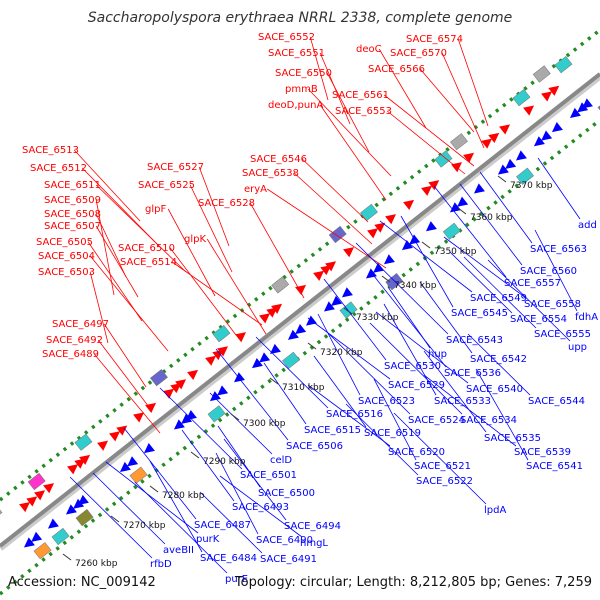  Describe the element at coordinates (455, 252) in the screenshot. I see `scale-tick-label: 7350 kbp` at that location.